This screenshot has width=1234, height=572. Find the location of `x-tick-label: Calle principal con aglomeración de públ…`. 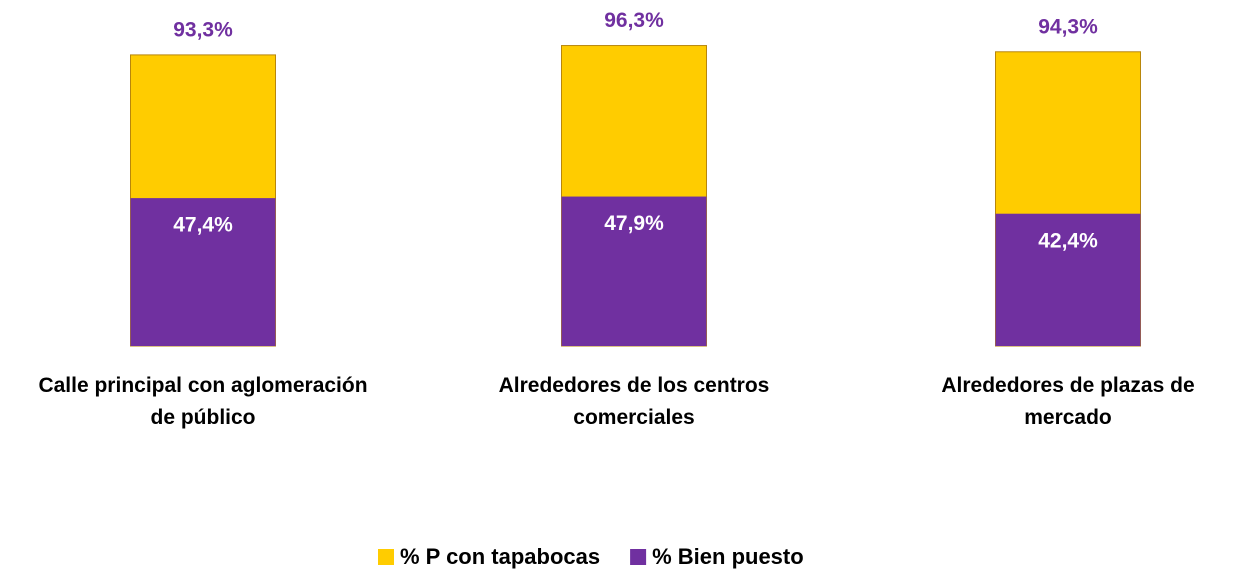

x-tick-label: Calle principal con aglomeración de públ… is located at coordinates (203, 401).